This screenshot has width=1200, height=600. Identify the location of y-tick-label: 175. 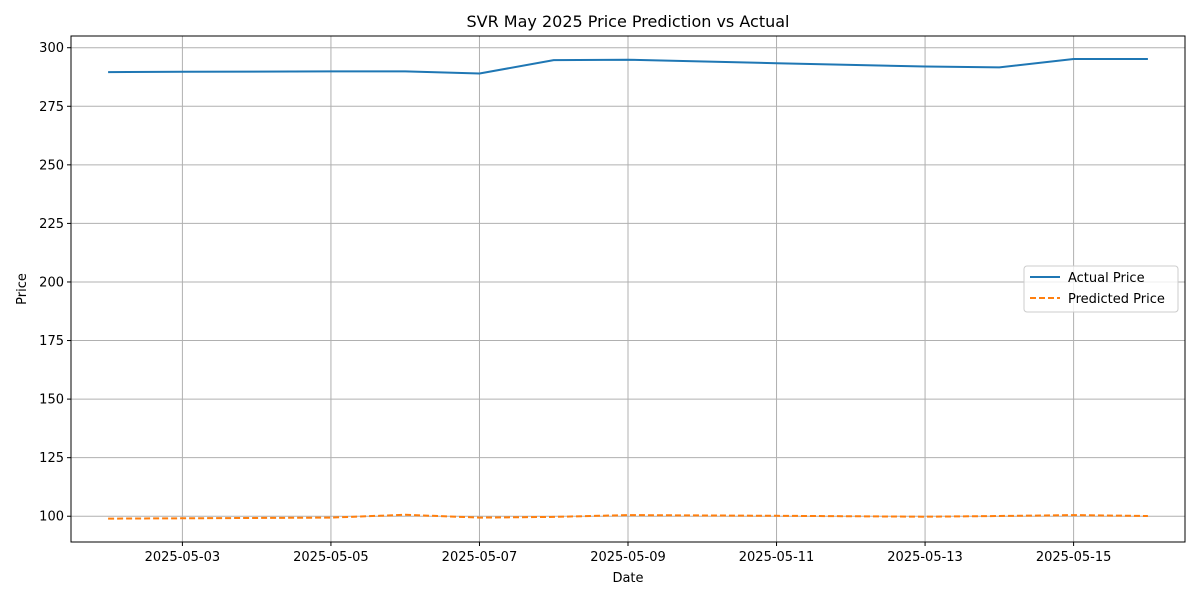
(51, 341).